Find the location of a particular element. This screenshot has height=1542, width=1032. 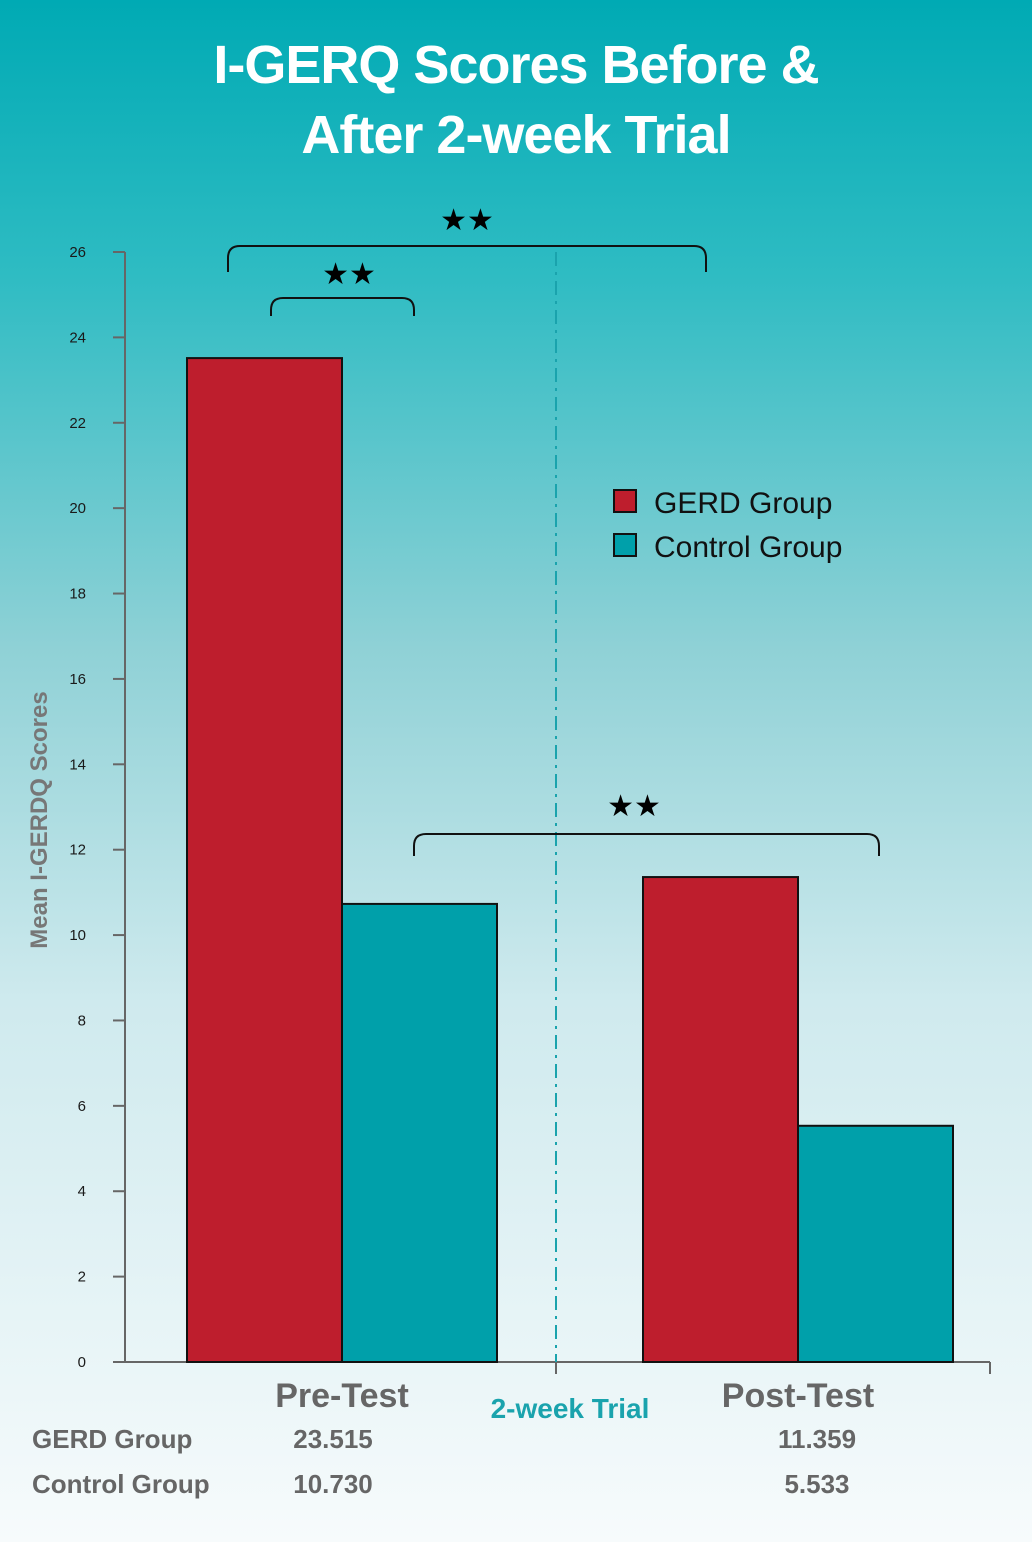

table-value: 11.359 is located at coordinates (817, 1439).